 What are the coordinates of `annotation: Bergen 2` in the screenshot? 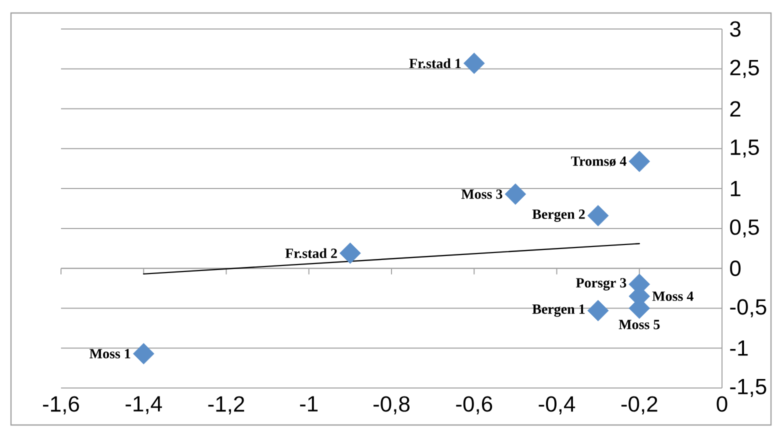 It's located at (558, 216).